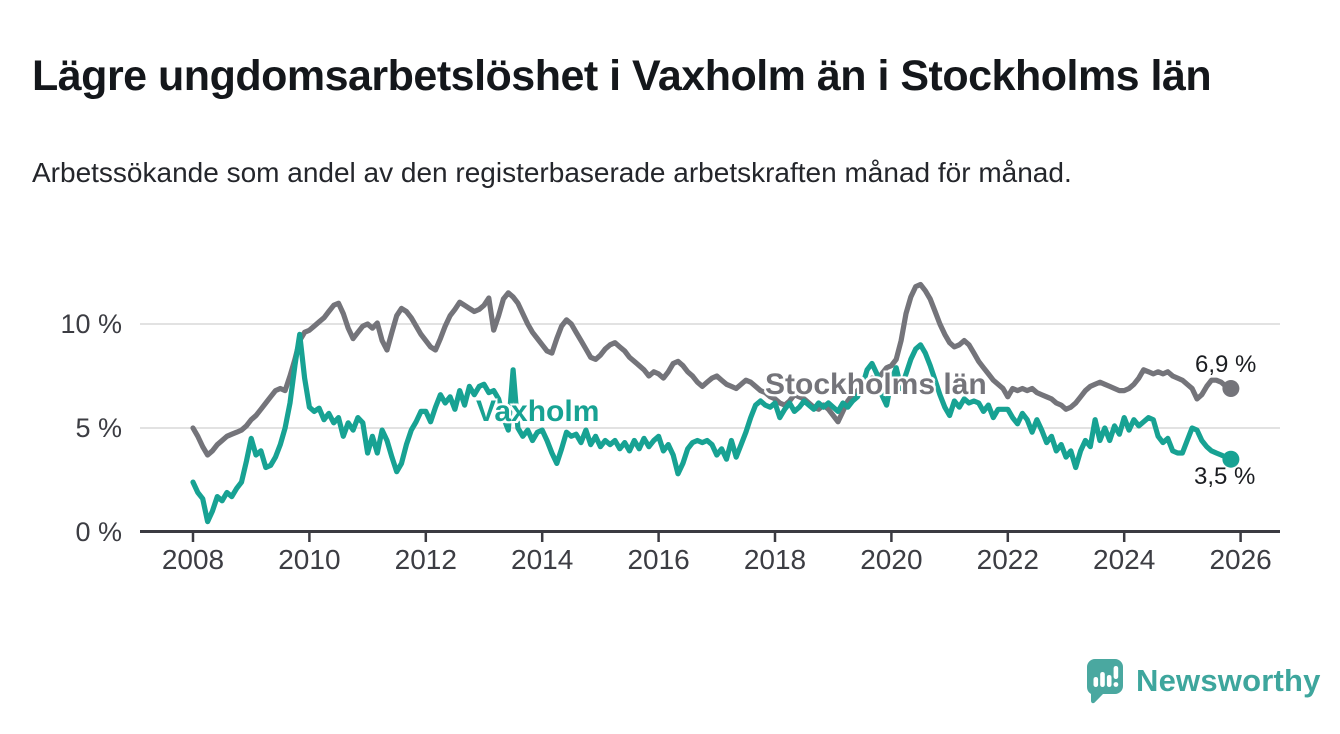 This screenshot has width=1340, height=734. I want to click on end-dot-stockholms-lan, so click(1231, 388).